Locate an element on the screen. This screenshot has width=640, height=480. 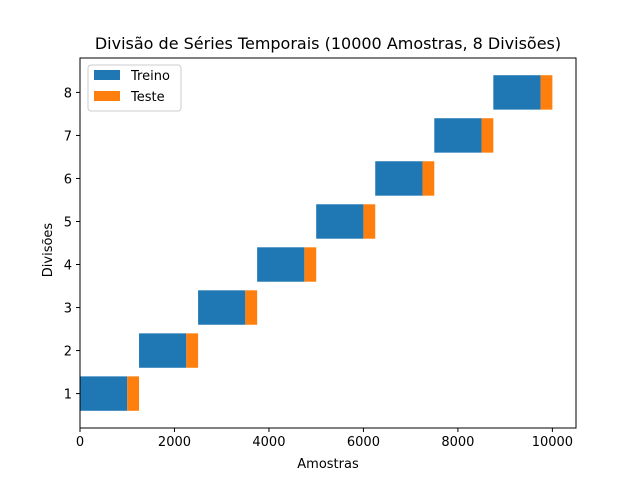
legend: Treino Teste is located at coordinates (134, 88).